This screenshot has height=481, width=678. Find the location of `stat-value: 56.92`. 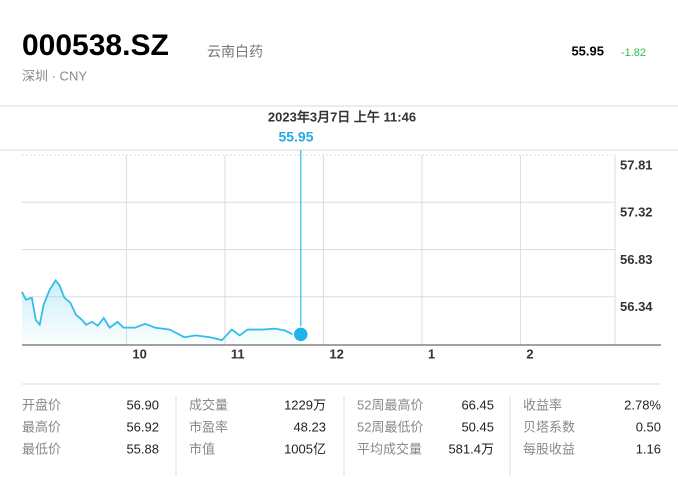

stat-value: 56.92 is located at coordinates (142, 426).